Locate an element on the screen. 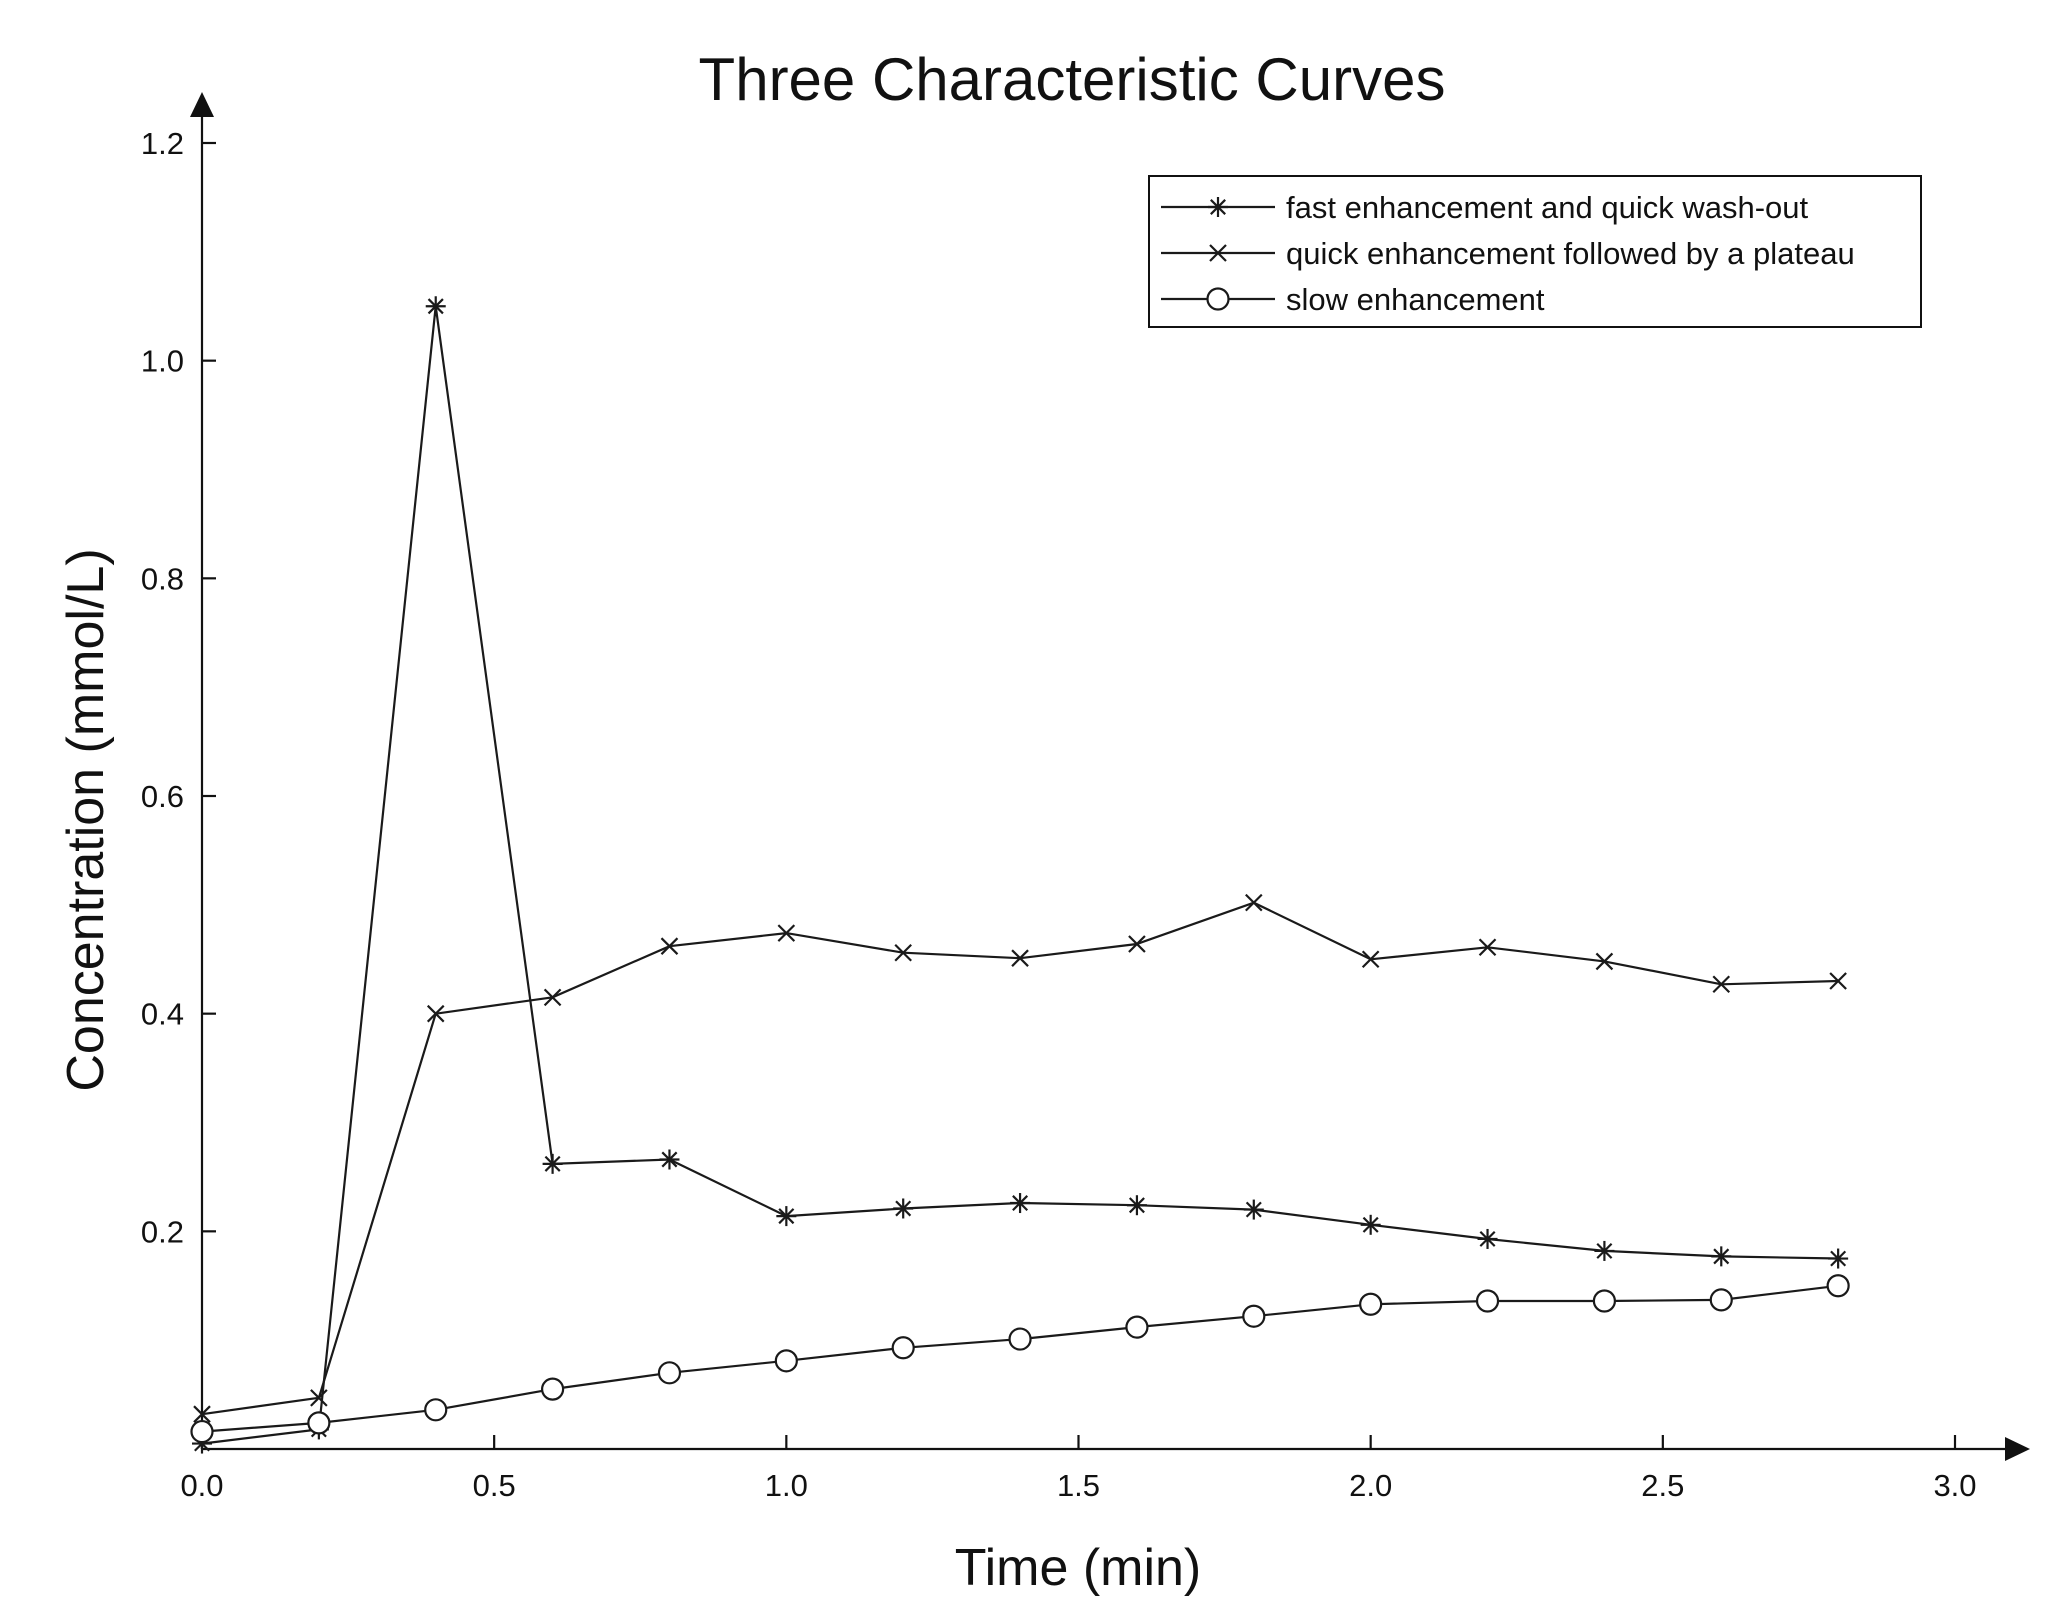 The width and height of the screenshot is (2052, 1624). y-tick-label: 1.0 is located at coordinates (162, 361).